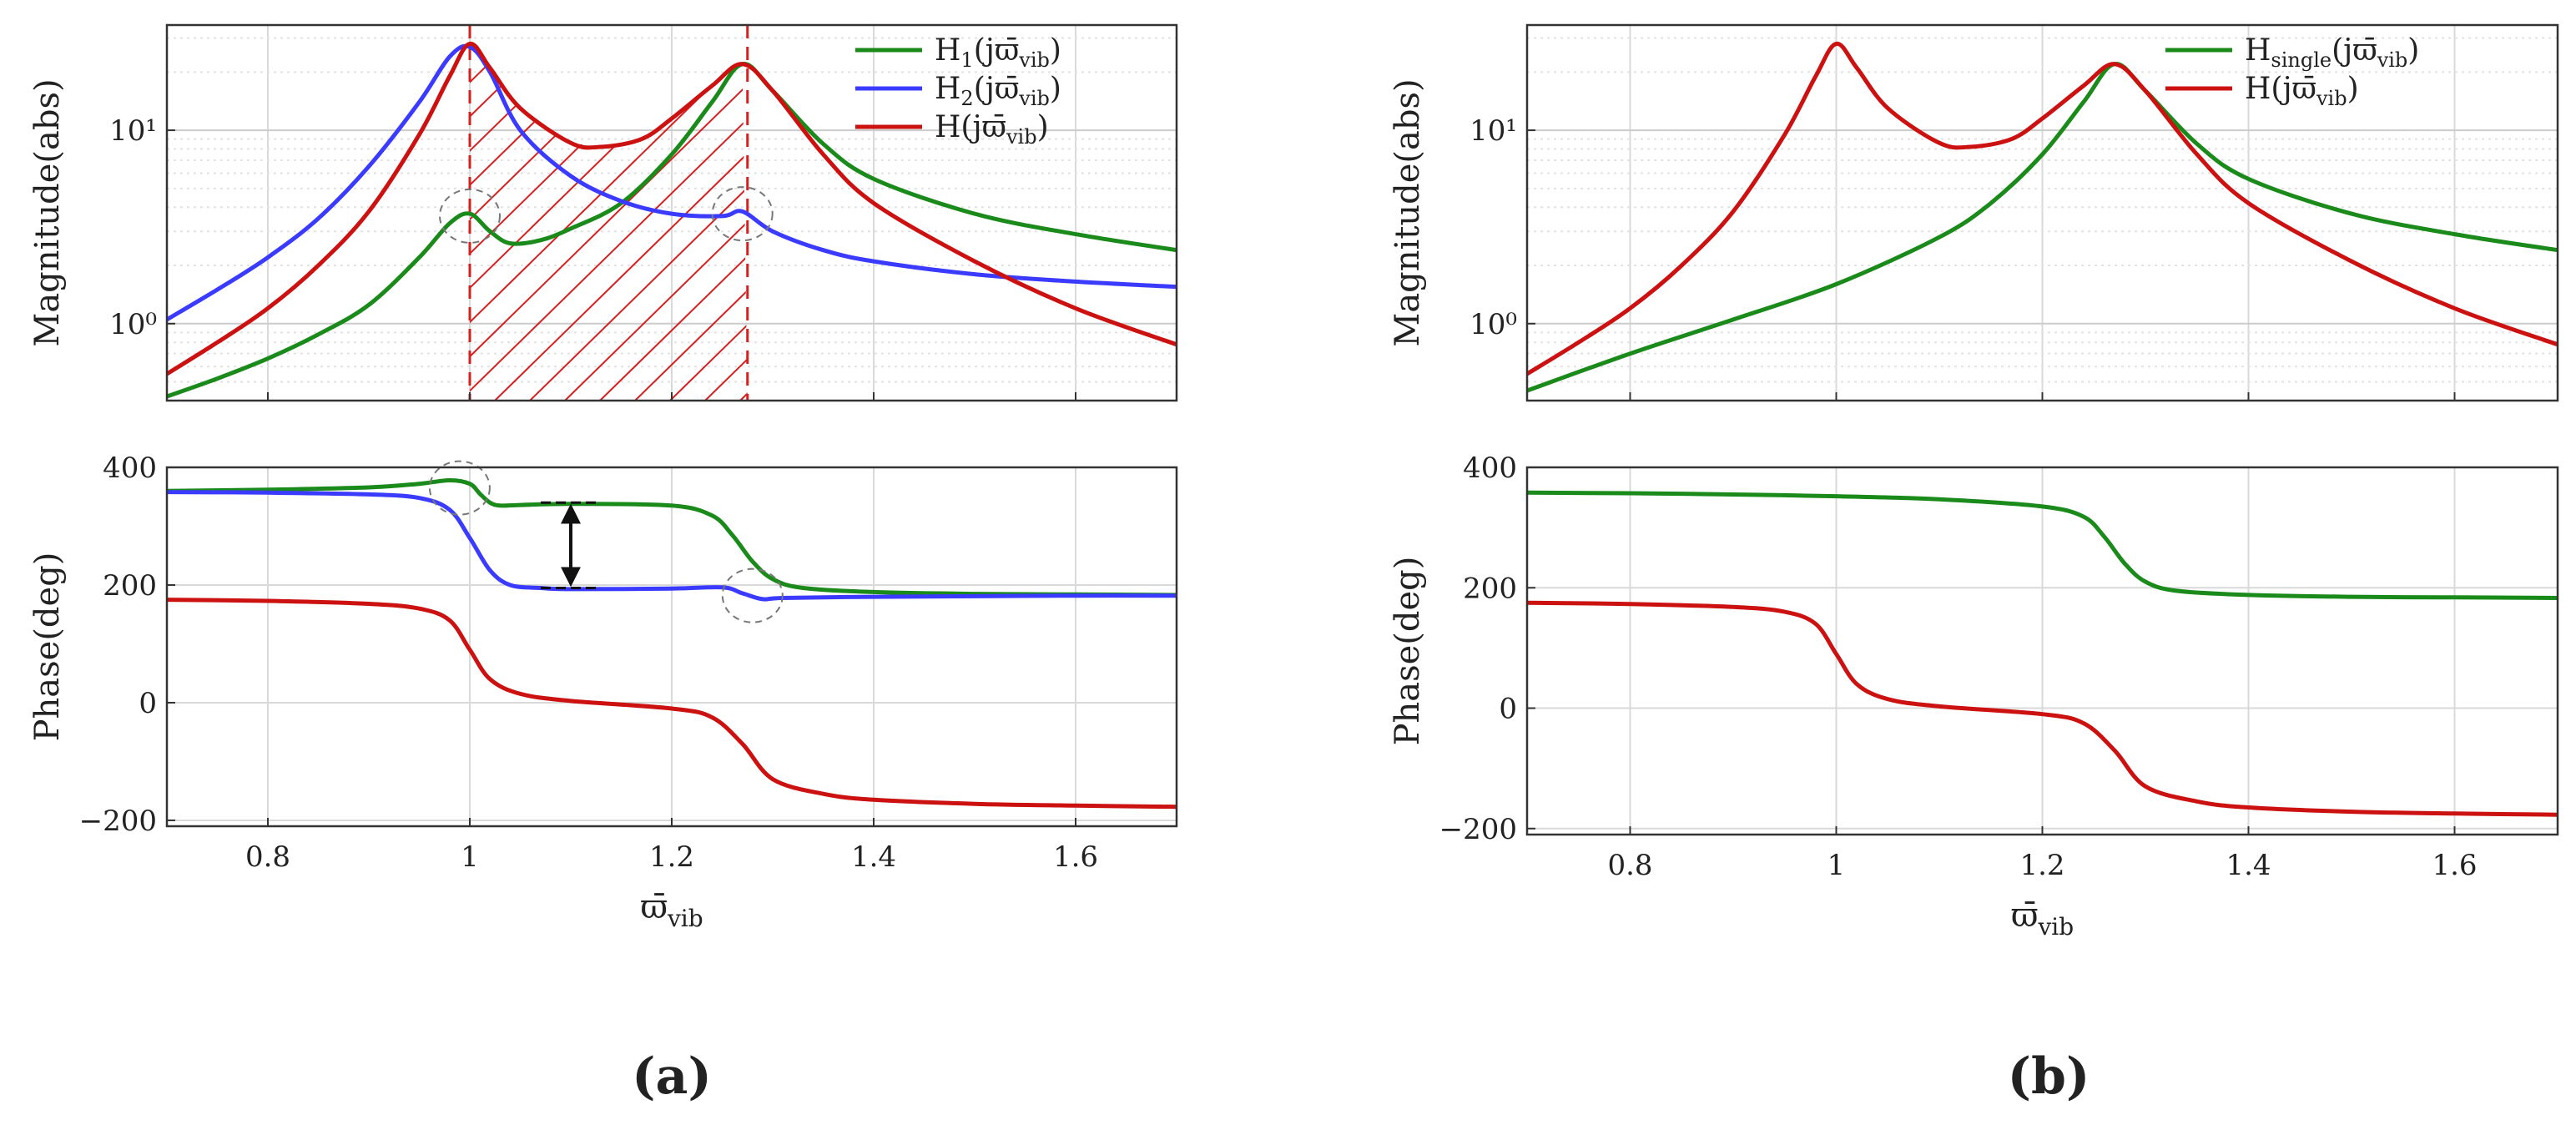 The width and height of the screenshot is (2576, 1125). Describe the element at coordinates (998, 91) in the screenshot. I see `legend-entry: H2(jϖ̄vib)` at that location.